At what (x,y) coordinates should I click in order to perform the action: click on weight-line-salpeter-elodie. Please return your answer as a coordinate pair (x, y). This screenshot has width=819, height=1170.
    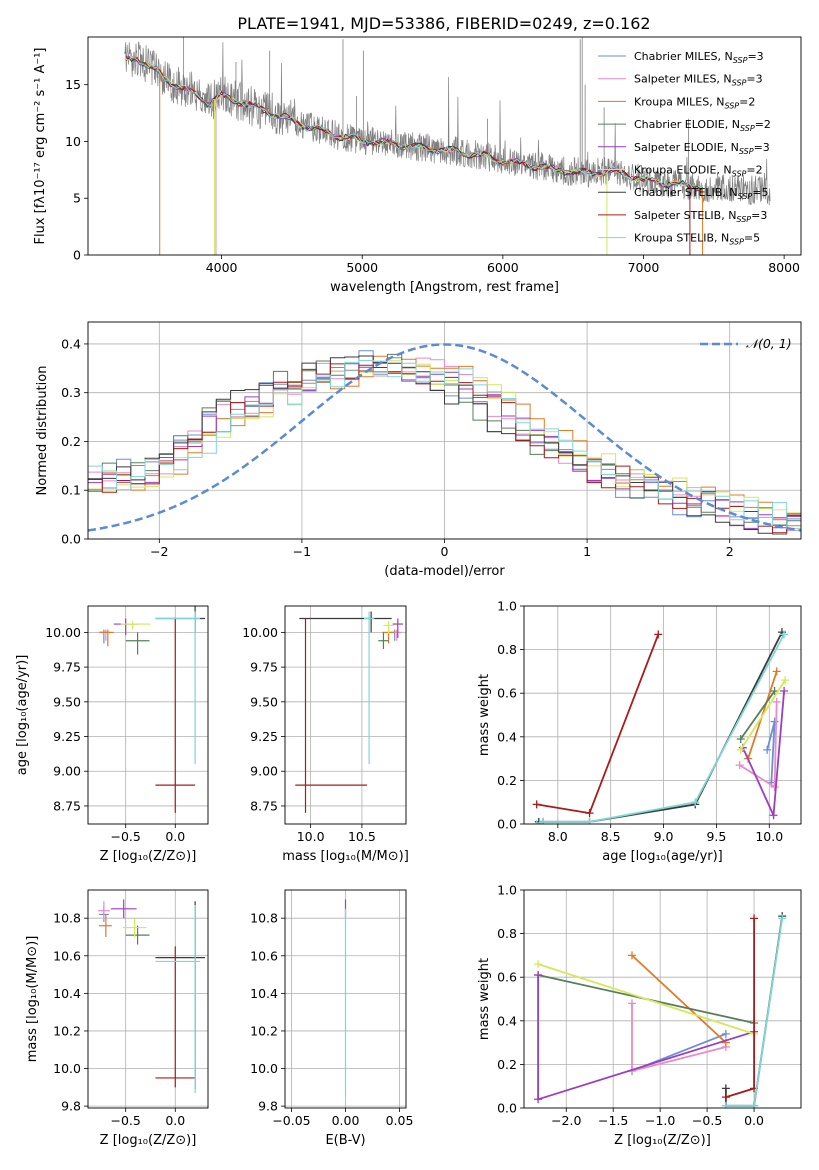
    Looking at the image, I should click on (646, 1038).